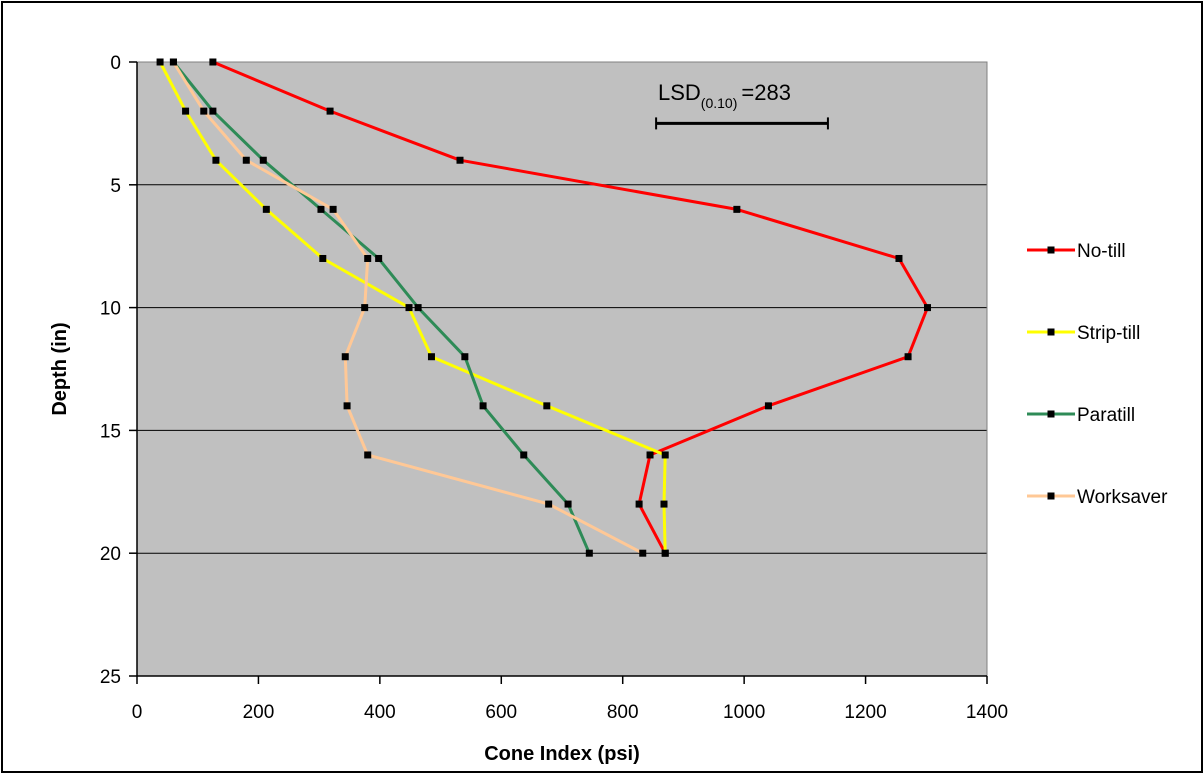 Image resolution: width=1204 pixels, height=779 pixels. What do you see at coordinates (562, 754) in the screenshot?
I see `x-axis-title: Cone Index (psi)` at bounding box center [562, 754].